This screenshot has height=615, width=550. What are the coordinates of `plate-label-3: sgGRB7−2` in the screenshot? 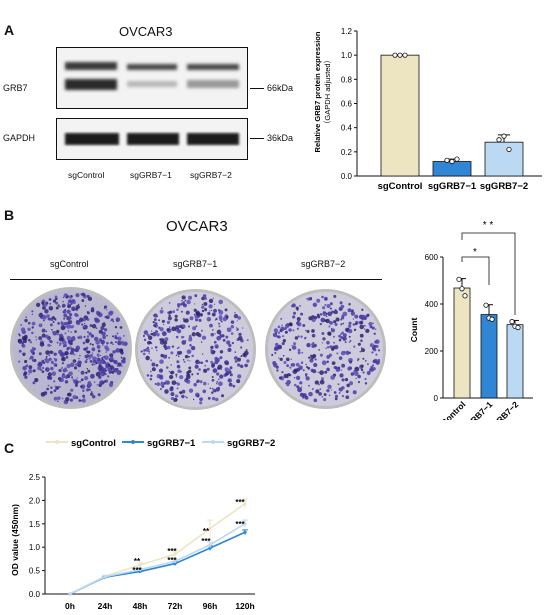 It's located at (323, 264).